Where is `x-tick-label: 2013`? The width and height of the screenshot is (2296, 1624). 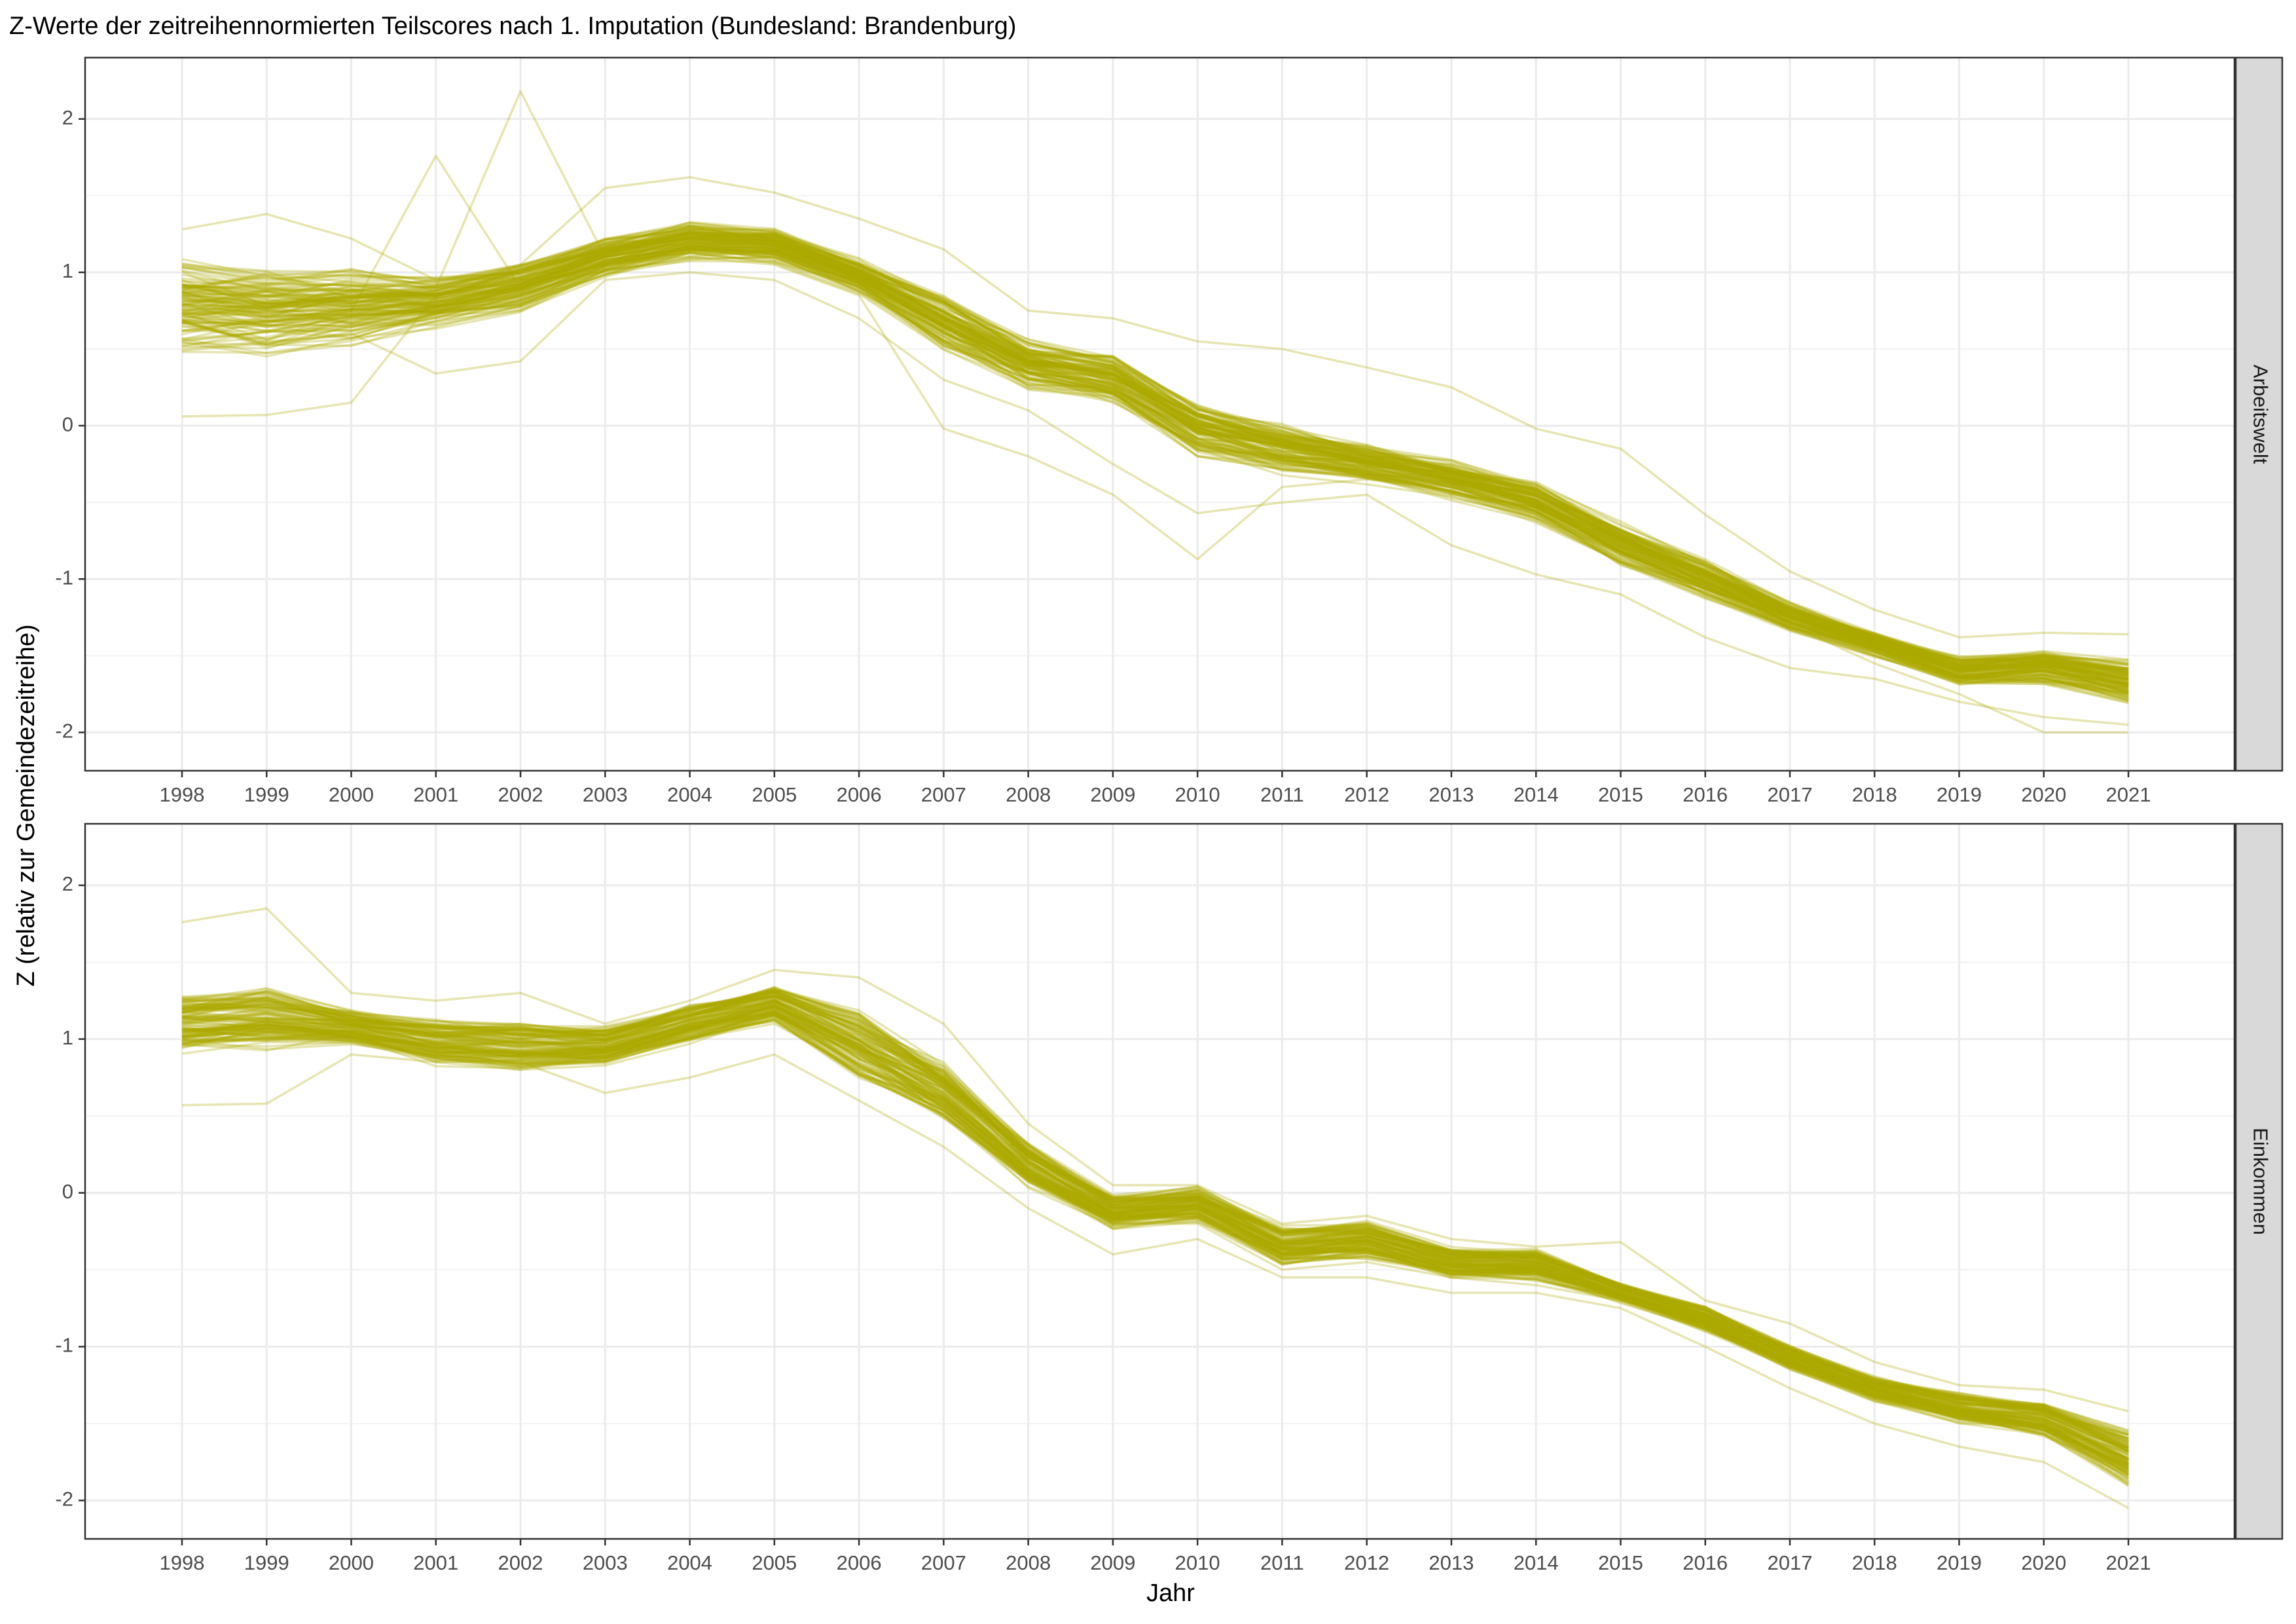 x-tick-label: 2013 is located at coordinates (1451, 1562).